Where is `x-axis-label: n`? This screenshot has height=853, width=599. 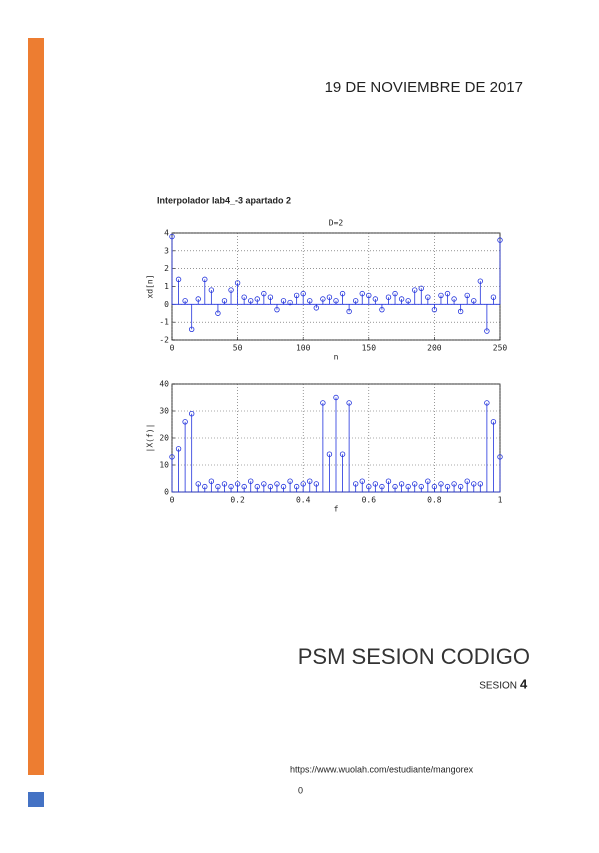
x-axis-label: n is located at coordinates (336, 357).